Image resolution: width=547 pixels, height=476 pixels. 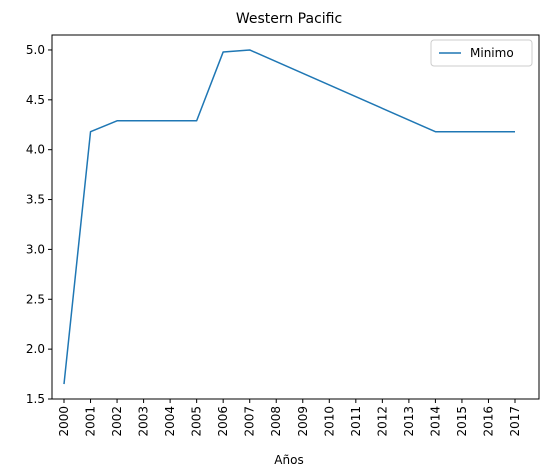 What do you see at coordinates (117, 421) in the screenshot?
I see `x-tick-label: 2002` at bounding box center [117, 421].